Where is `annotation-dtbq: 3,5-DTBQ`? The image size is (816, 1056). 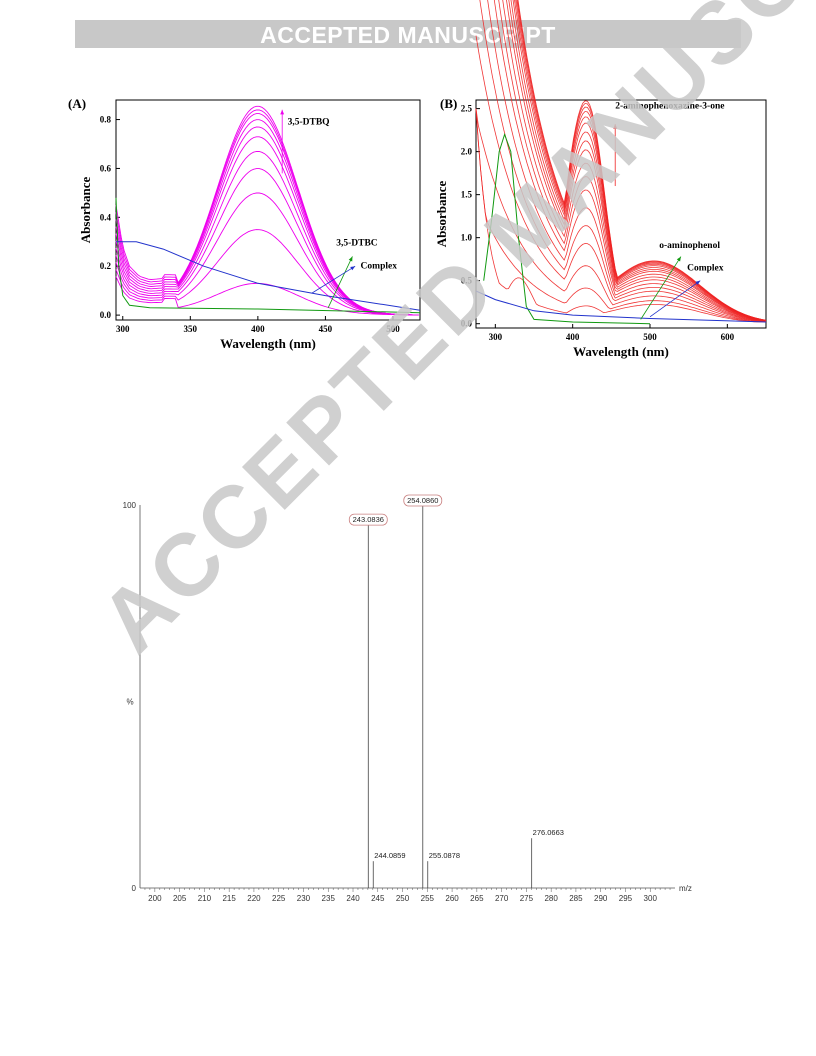 annotation-dtbq: 3,5-DTBQ is located at coordinates (309, 122).